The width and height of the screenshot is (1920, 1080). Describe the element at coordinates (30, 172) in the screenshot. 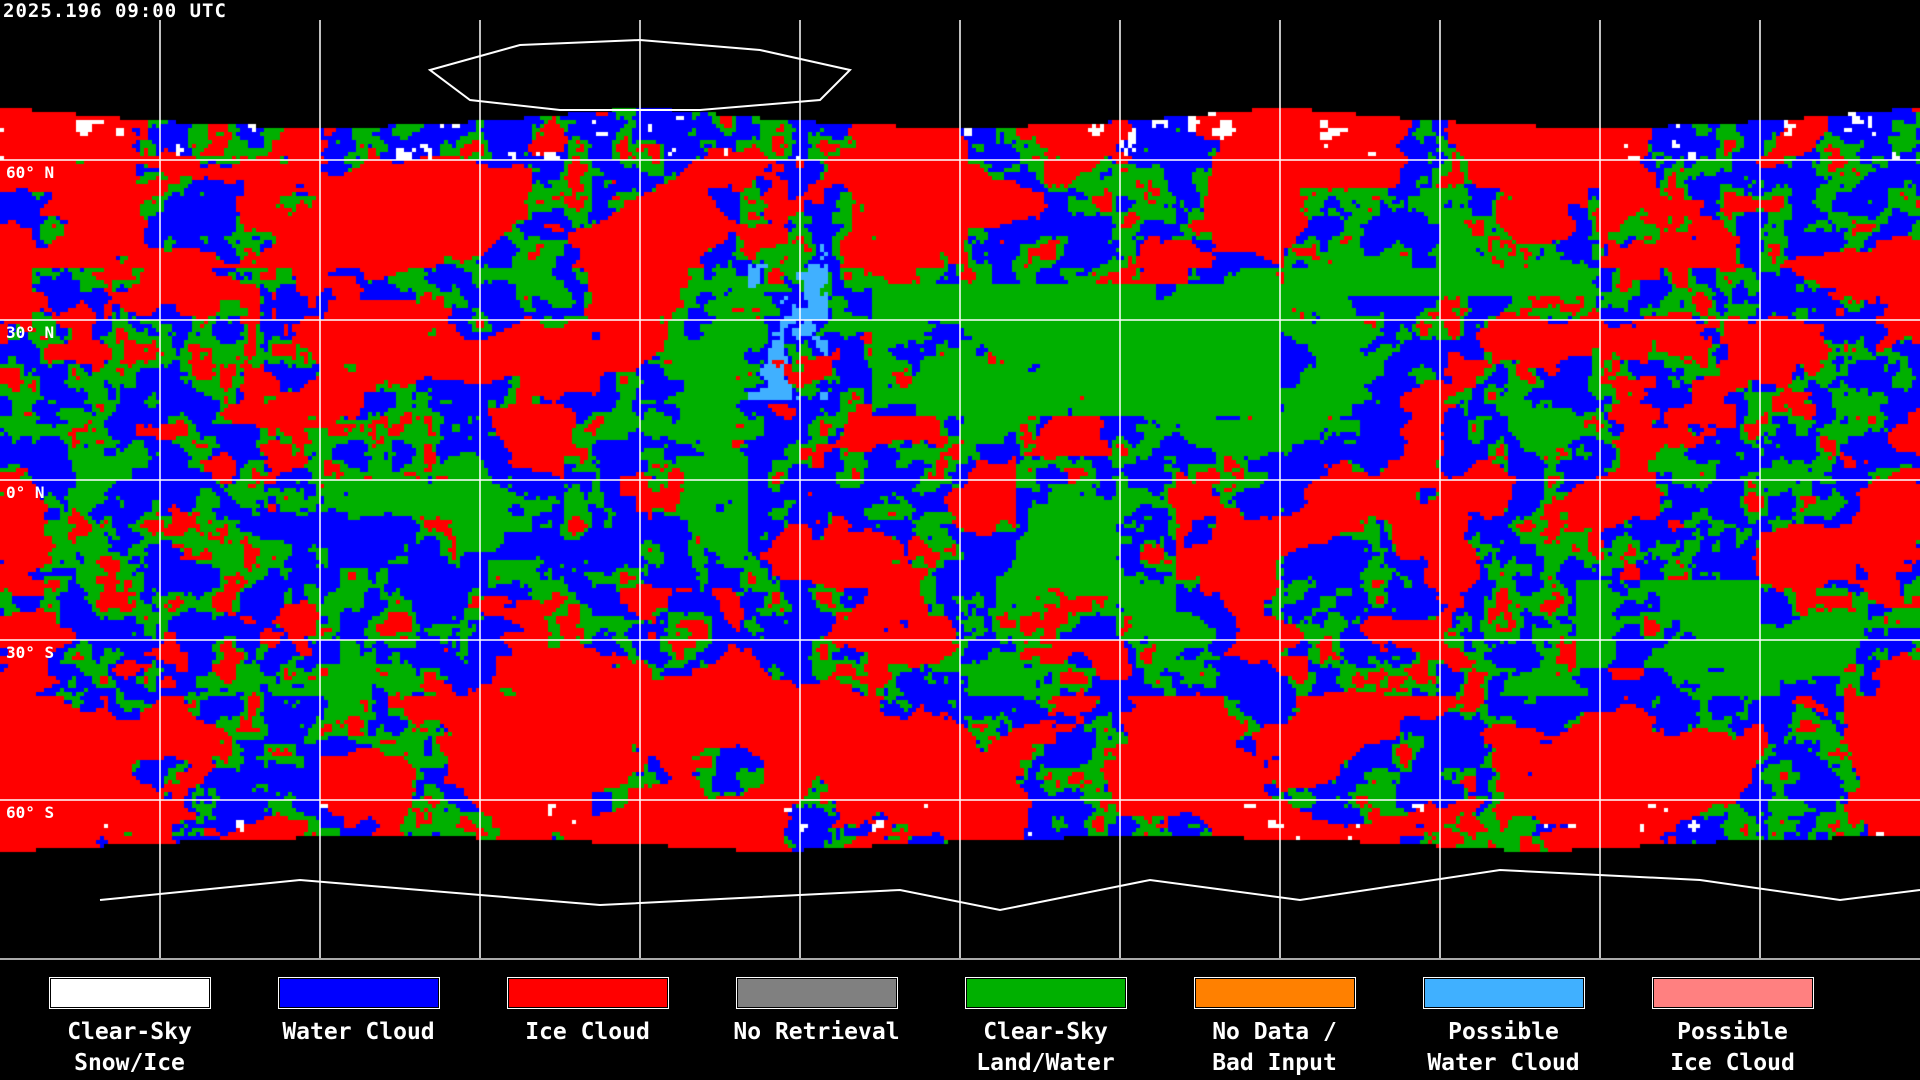

I see `lat-label-60n: 60° N` at that location.